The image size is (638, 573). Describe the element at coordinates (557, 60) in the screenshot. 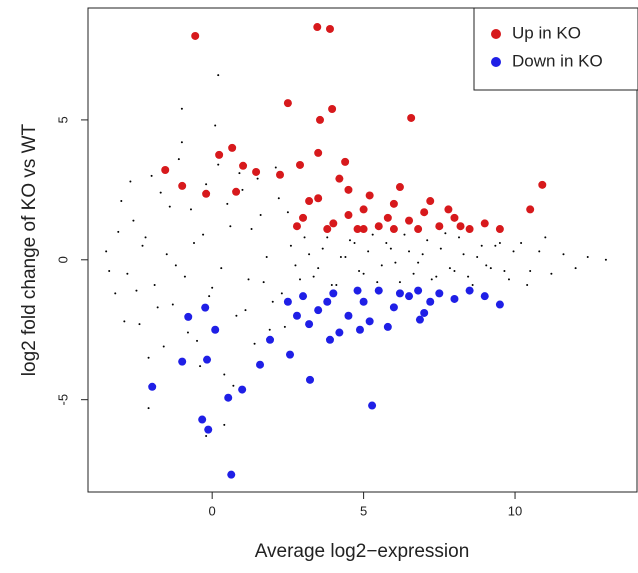

I see `legend-label: Down in KO` at that location.